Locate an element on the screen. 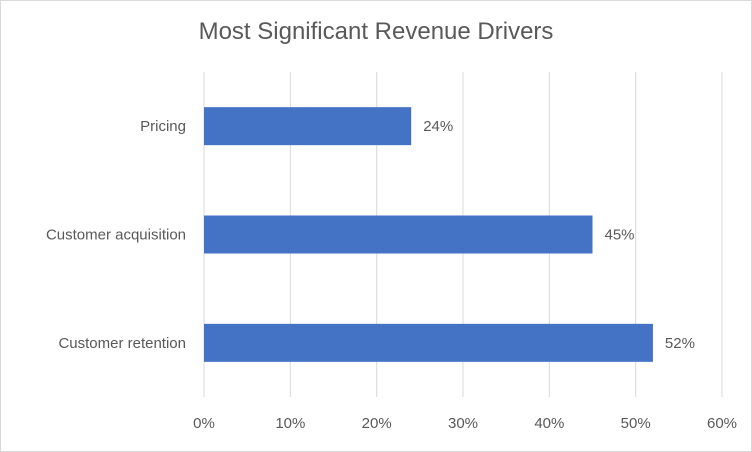 The width and height of the screenshot is (752, 452). data-label: 45% is located at coordinates (620, 235).